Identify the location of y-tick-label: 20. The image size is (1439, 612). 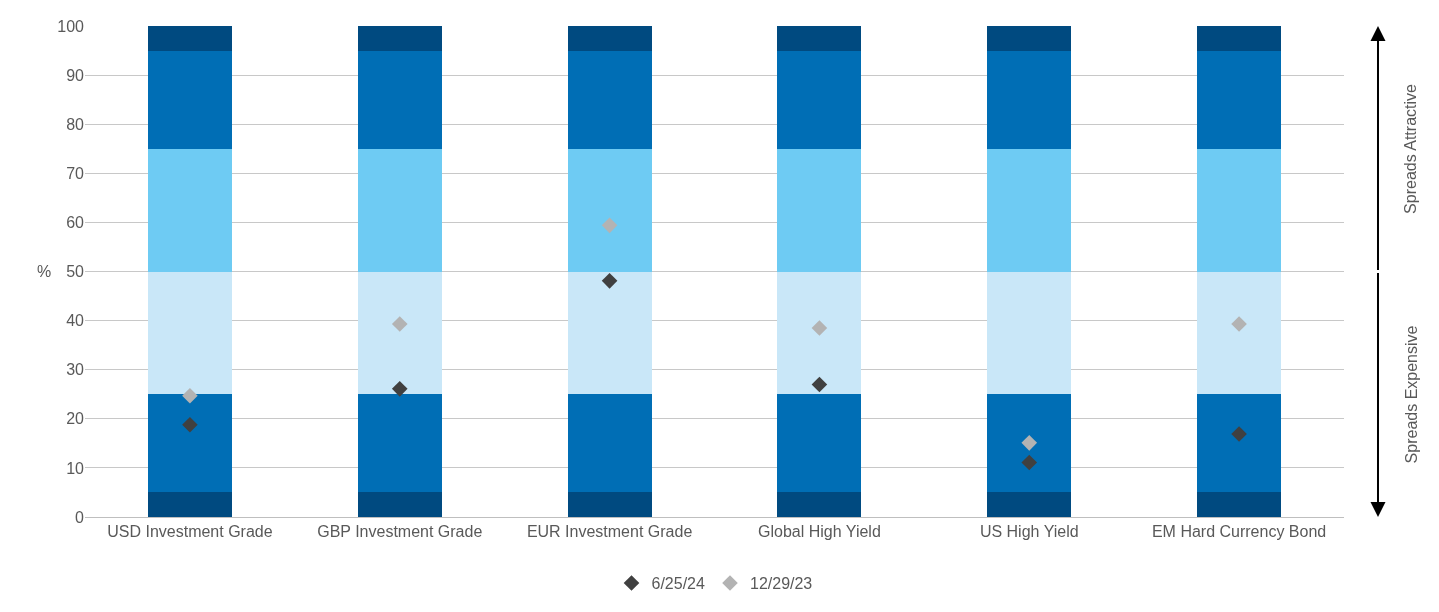
(75, 419).